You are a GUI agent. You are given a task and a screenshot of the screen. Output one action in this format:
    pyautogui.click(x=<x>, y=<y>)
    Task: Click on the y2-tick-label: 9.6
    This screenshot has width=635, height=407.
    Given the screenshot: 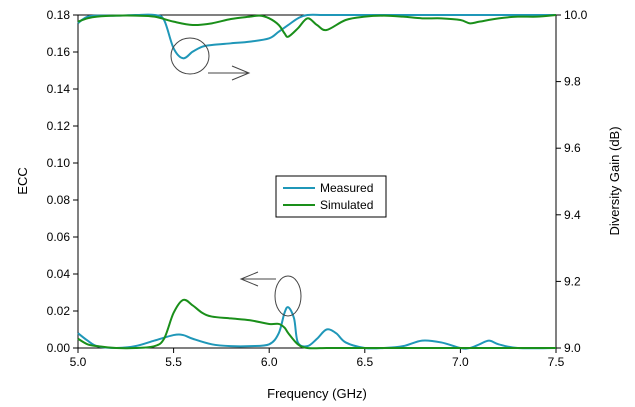 What is the action you would take?
    pyautogui.click(x=572, y=148)
    